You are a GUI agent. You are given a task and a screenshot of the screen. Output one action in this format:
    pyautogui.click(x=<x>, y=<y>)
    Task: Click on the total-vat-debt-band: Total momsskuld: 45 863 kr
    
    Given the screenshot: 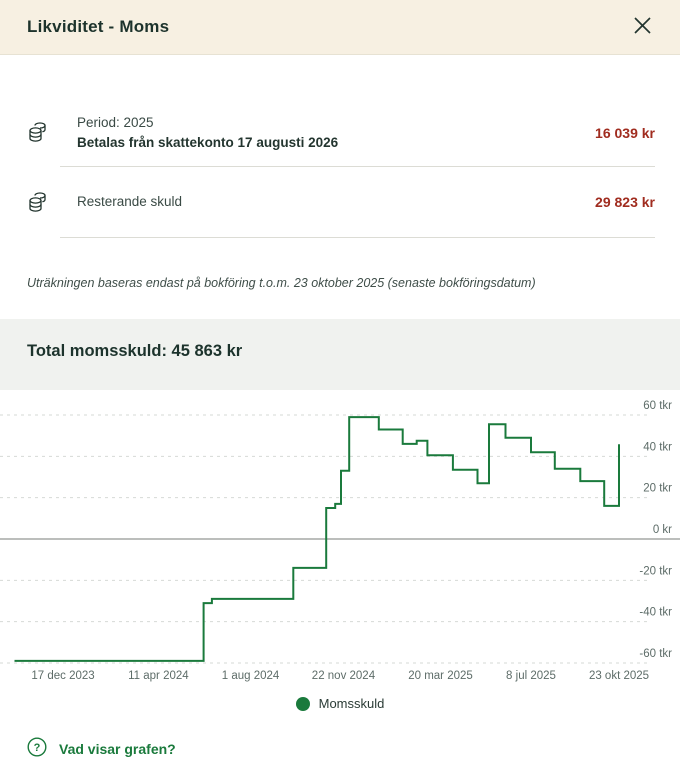 What is the action you would take?
    pyautogui.click(x=340, y=354)
    